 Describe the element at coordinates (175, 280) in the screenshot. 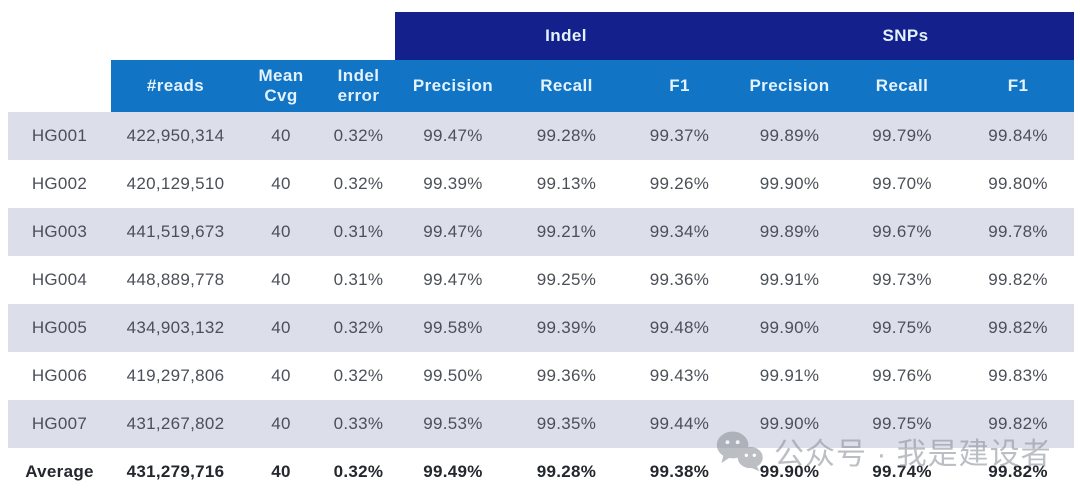

I see `table-cell: 448,889,778` at that location.